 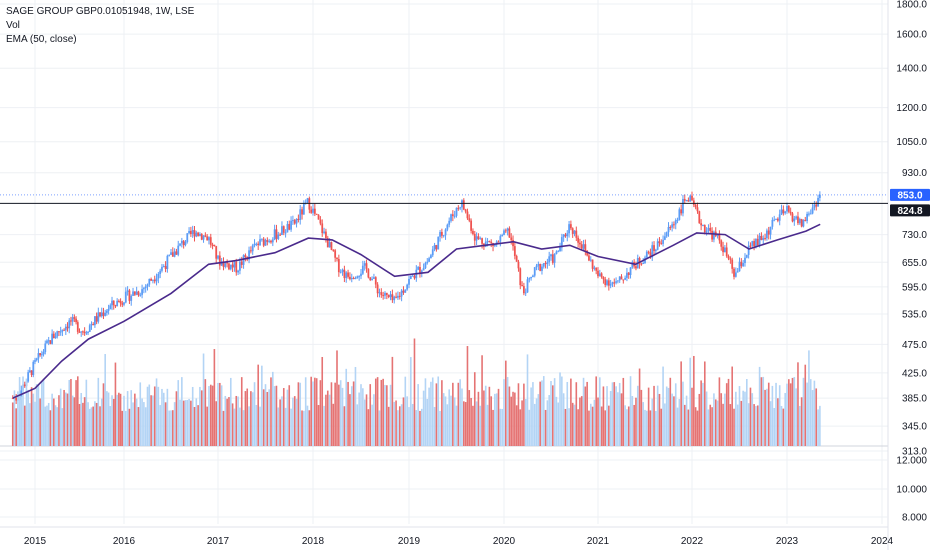 I want to click on symbol-legend: SAGE GROUP GBP0.01051948, 1W, LSE, so click(x=100, y=11).